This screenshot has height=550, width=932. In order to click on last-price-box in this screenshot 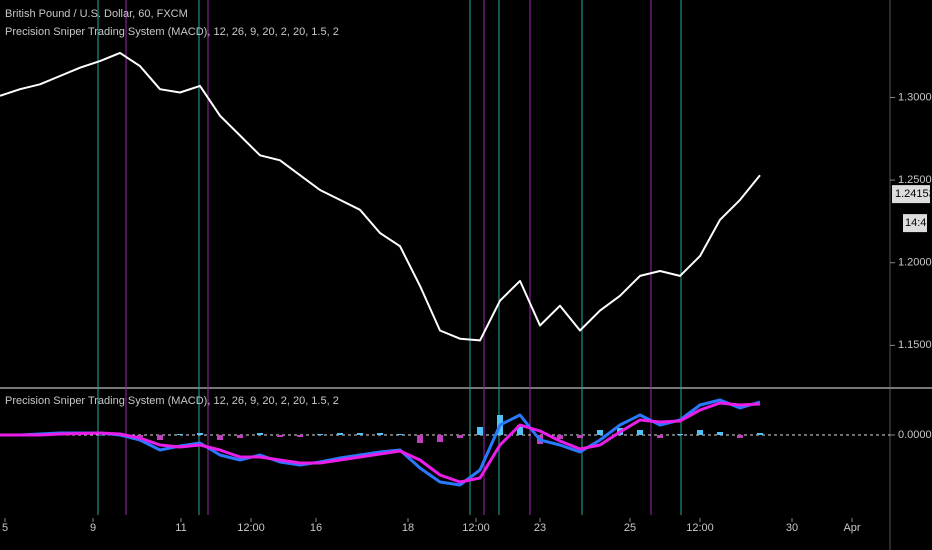, I will do `click(911, 194)`.